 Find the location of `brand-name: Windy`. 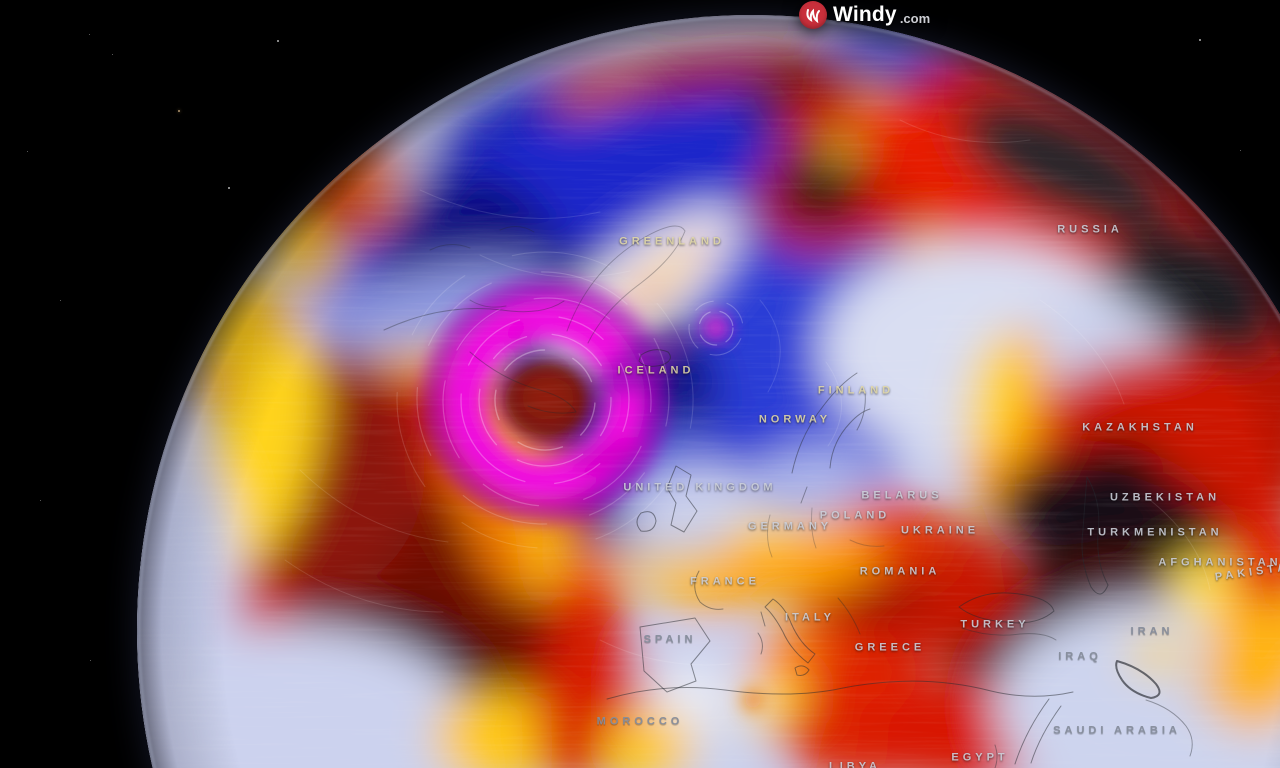

brand-name: Windy is located at coordinates (865, 14).